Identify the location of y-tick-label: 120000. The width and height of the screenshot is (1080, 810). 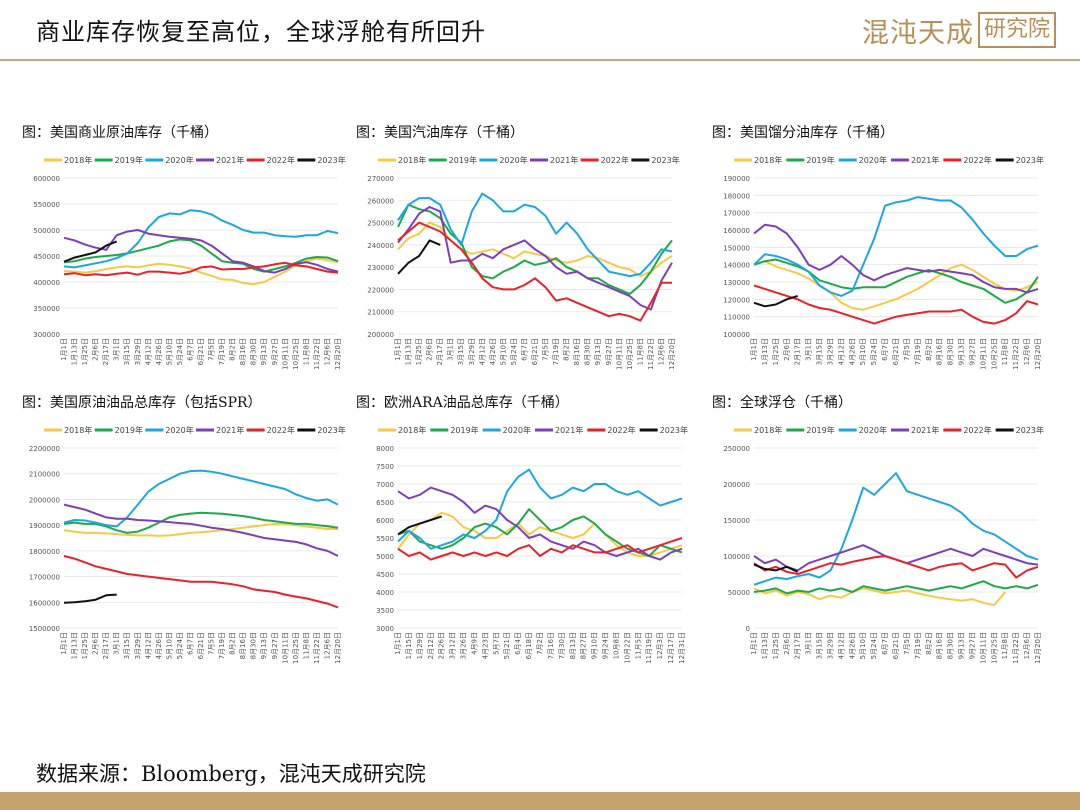
(736, 300).